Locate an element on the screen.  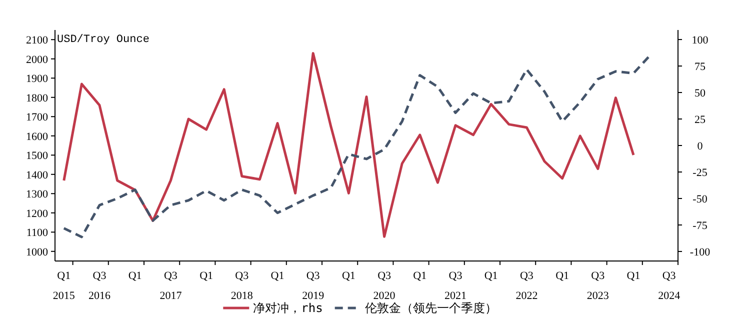
y-tick-label: 1700 is located at coordinates (37, 118).